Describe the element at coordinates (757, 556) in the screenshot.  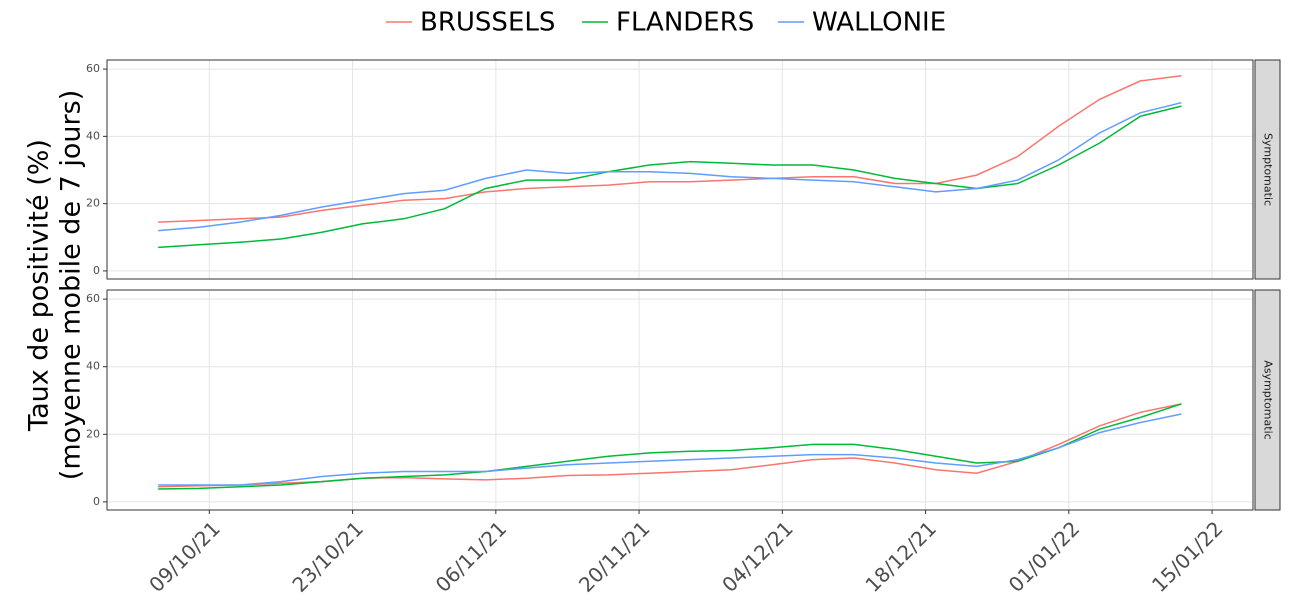
I see `x-tick-label: 04/12/21` at that location.